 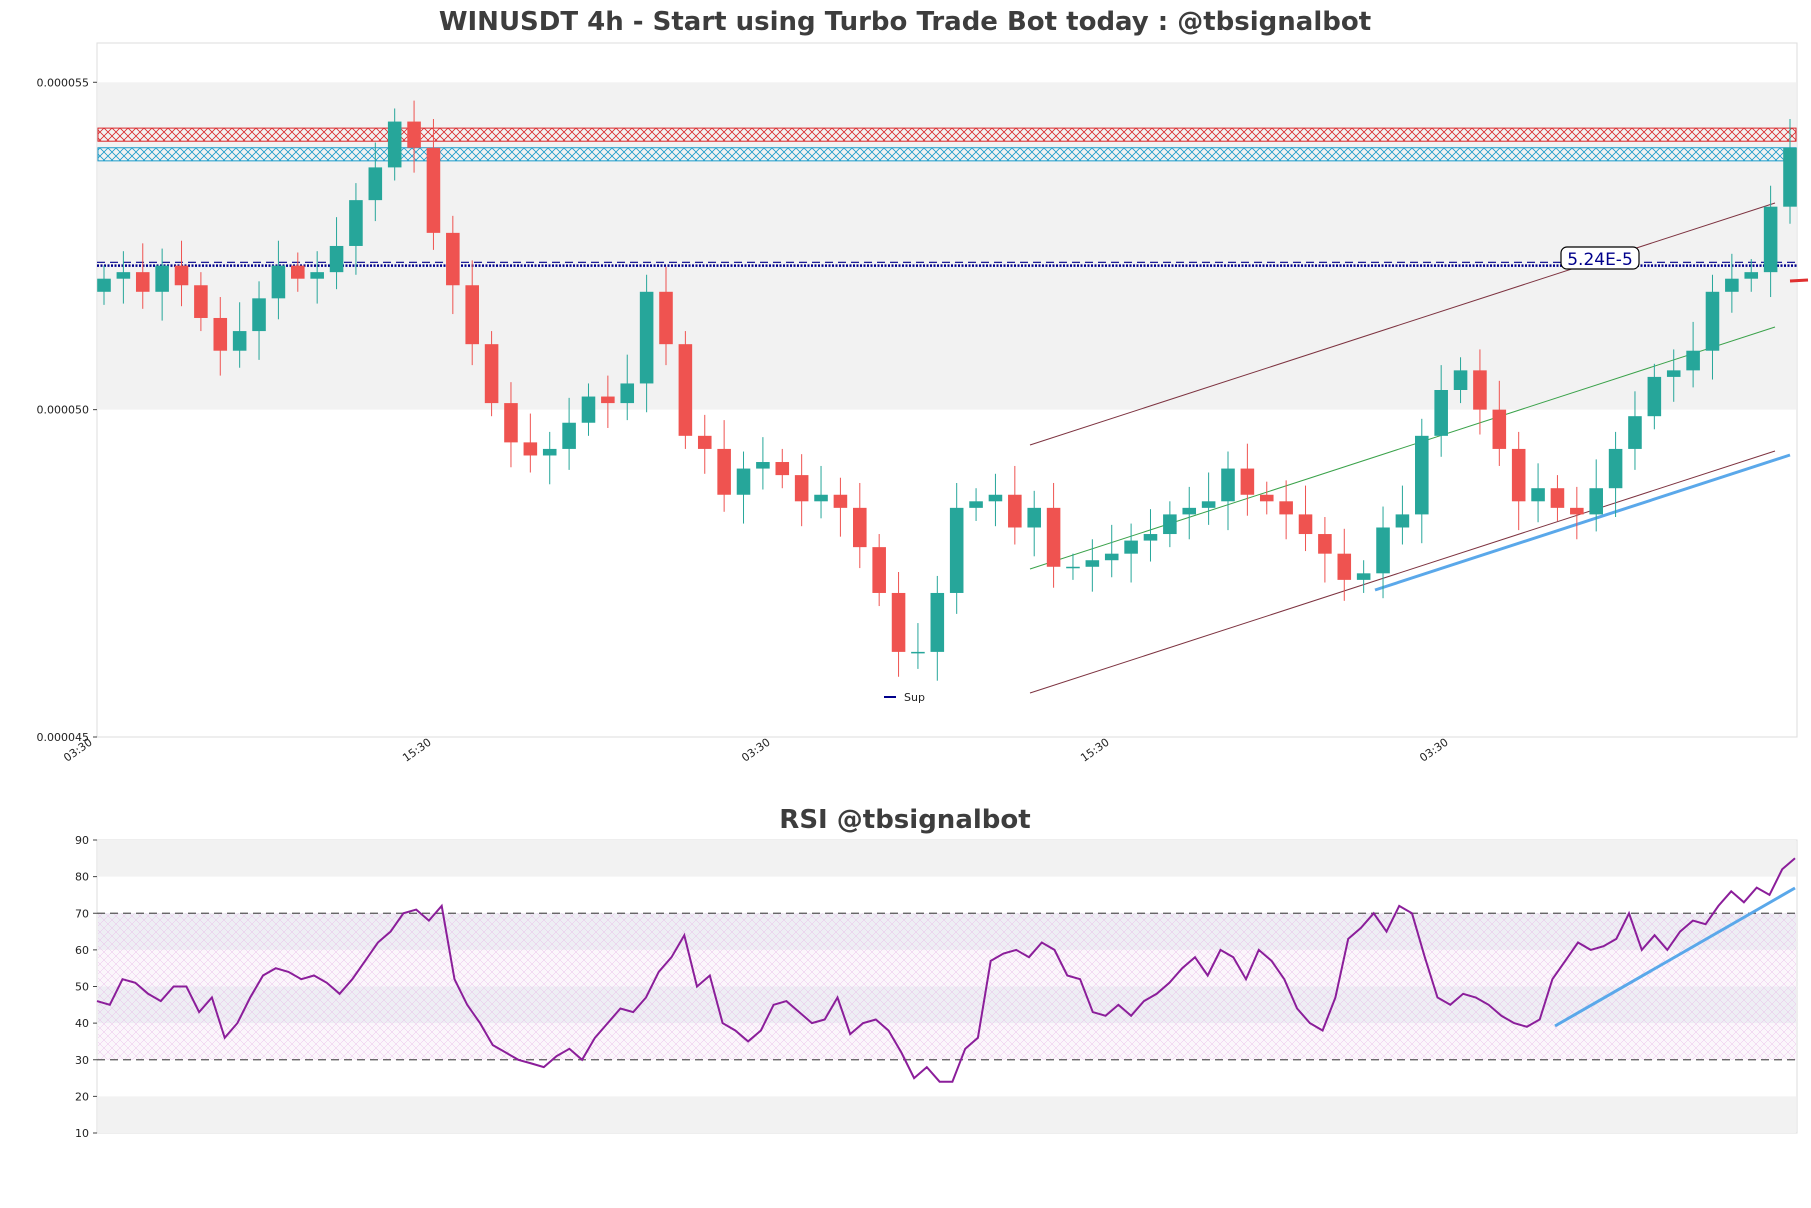 What do you see at coordinates (63, 410) in the screenshot?
I see `price-y-tick-label: 0.000050` at bounding box center [63, 410].